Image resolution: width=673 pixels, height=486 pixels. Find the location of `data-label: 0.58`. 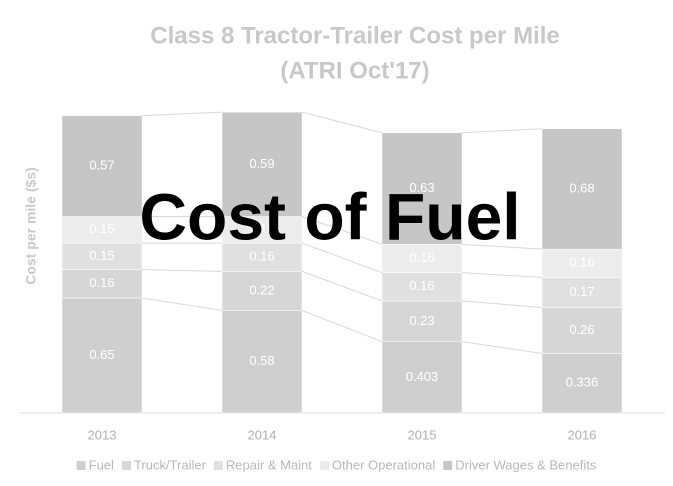

data-label: 0.58 is located at coordinates (261, 360).